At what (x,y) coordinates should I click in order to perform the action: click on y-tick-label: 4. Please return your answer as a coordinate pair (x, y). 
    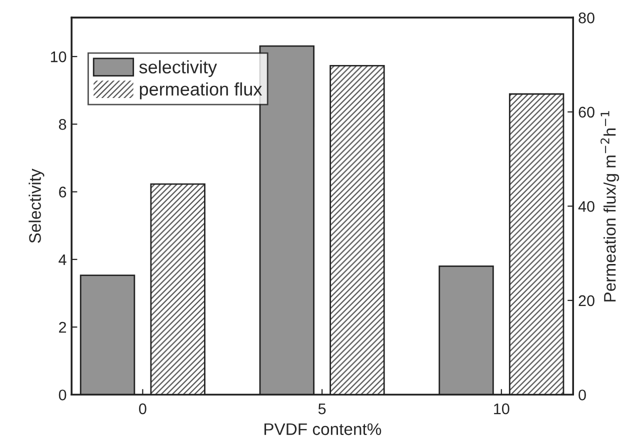
    Looking at the image, I should click on (62, 259).